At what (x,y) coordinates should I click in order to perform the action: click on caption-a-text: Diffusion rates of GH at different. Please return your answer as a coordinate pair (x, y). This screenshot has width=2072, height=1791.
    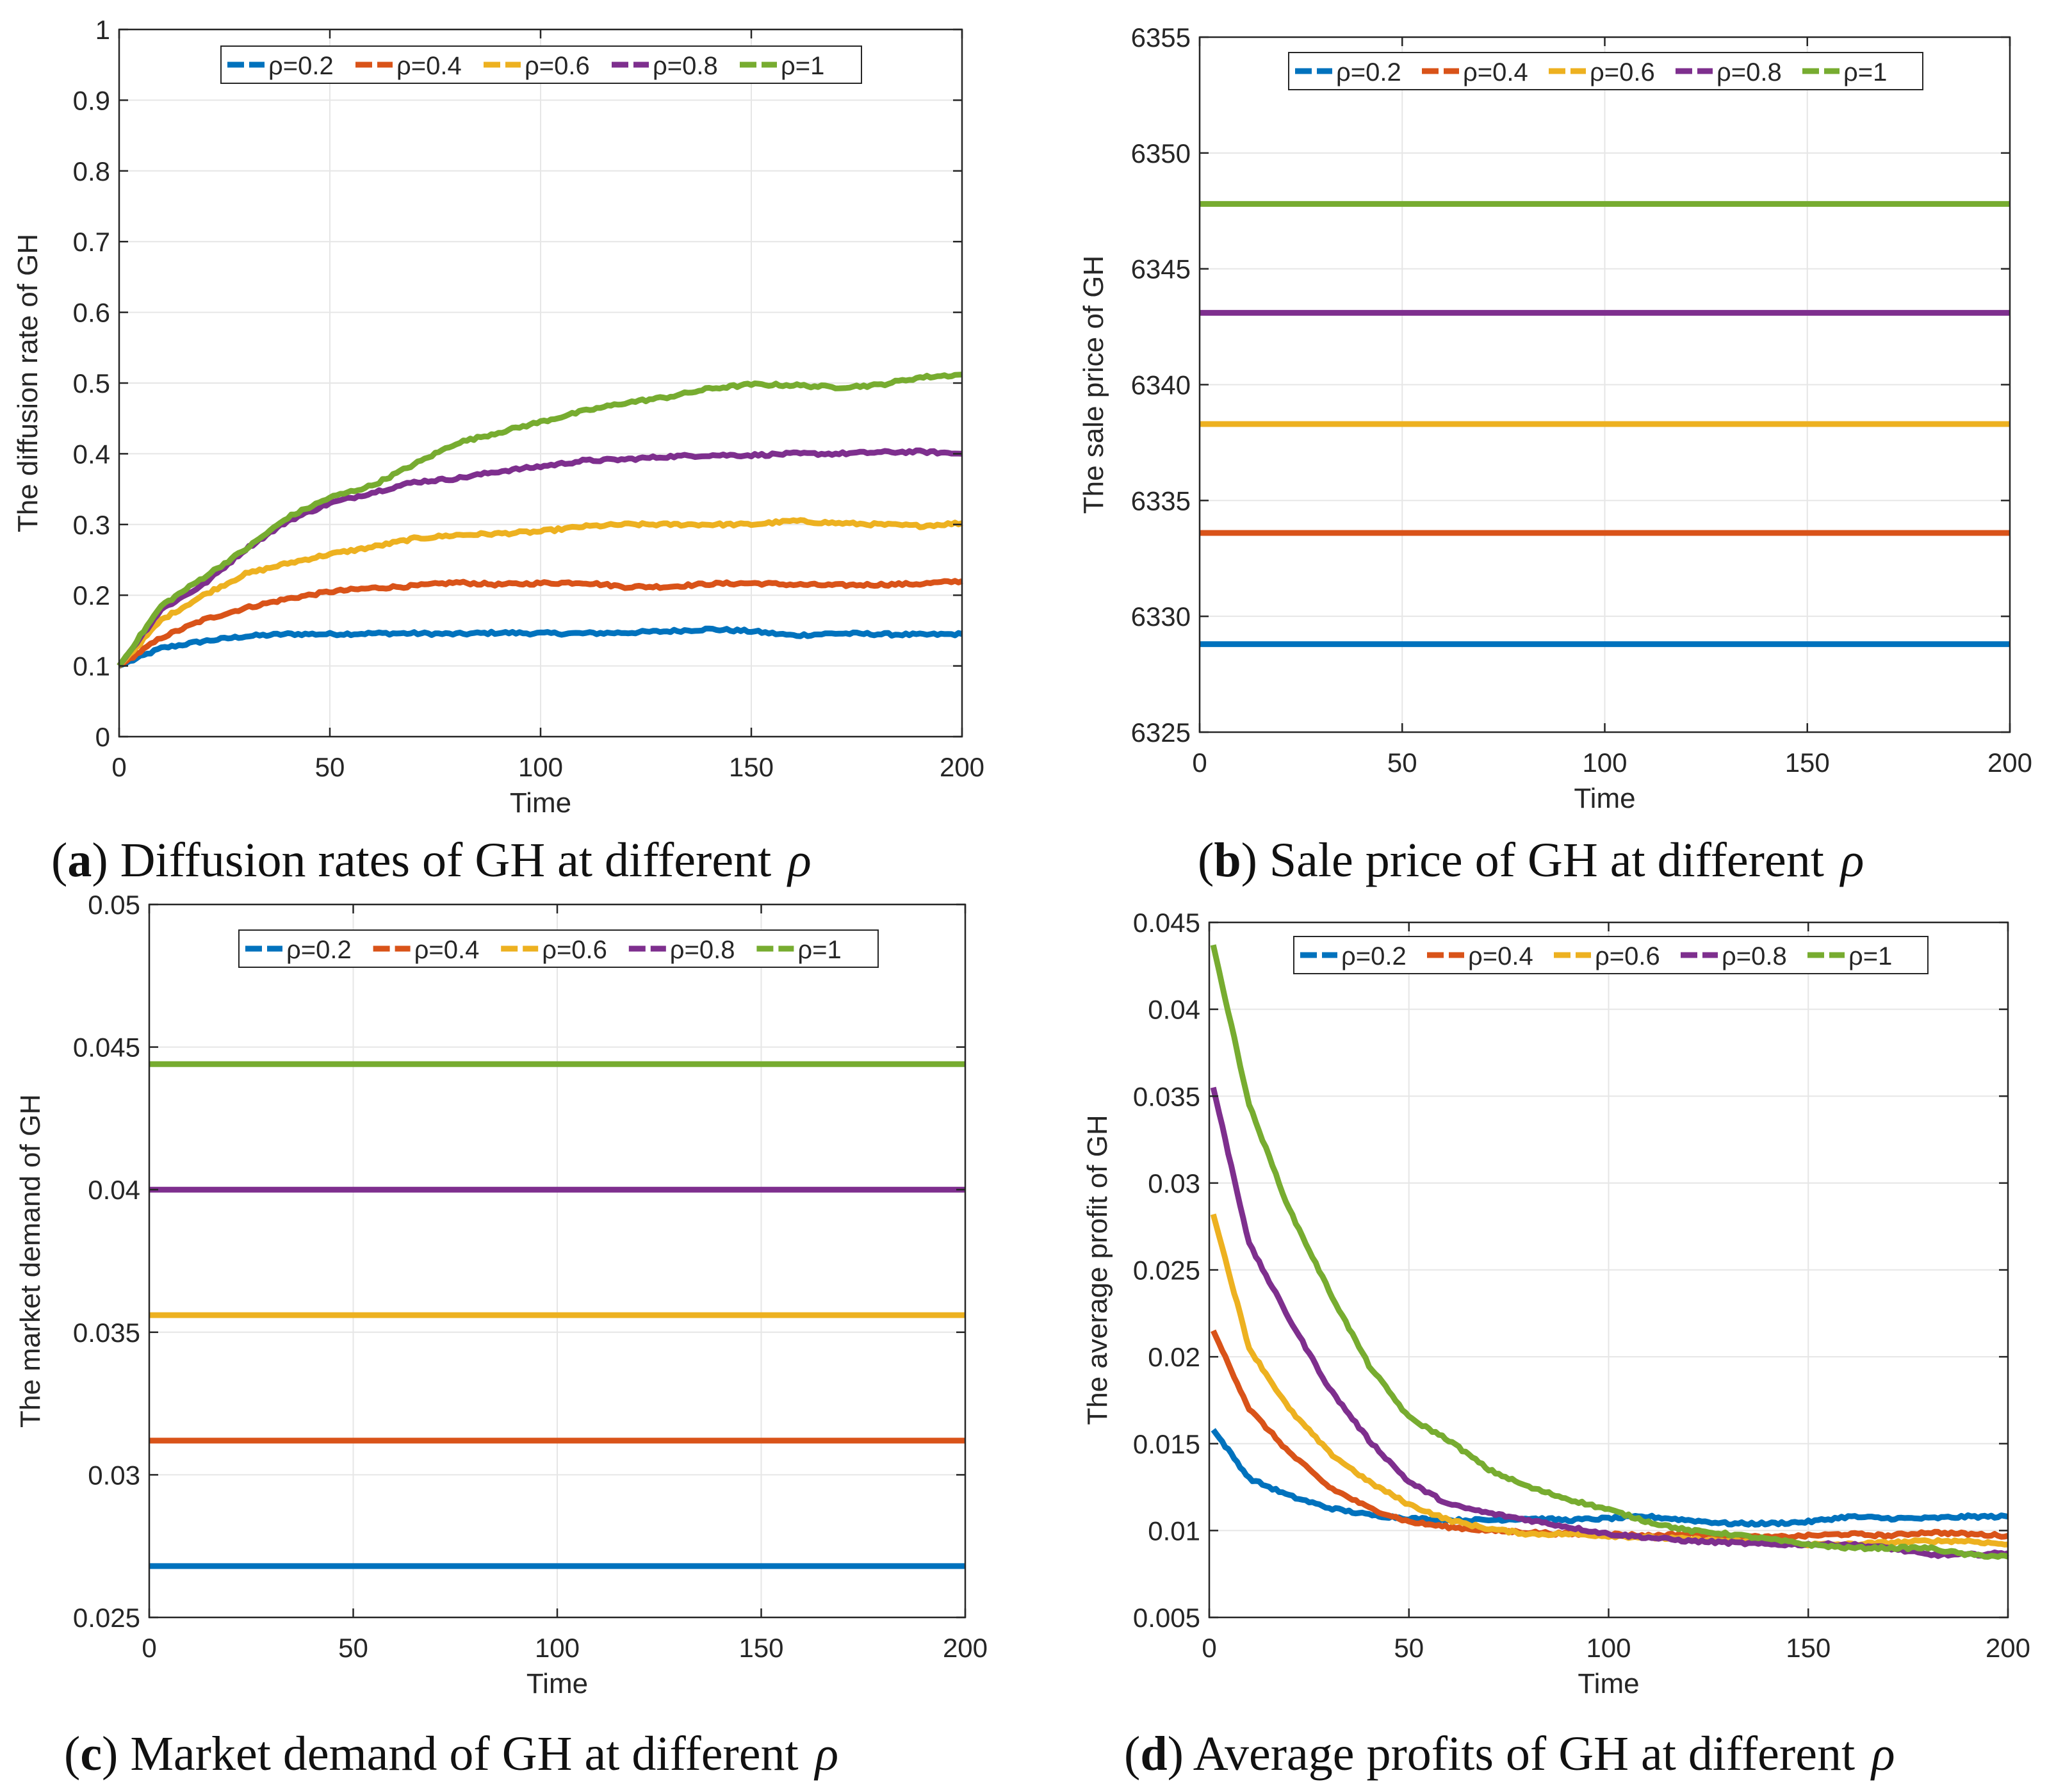
    Looking at the image, I should click on (446, 860).